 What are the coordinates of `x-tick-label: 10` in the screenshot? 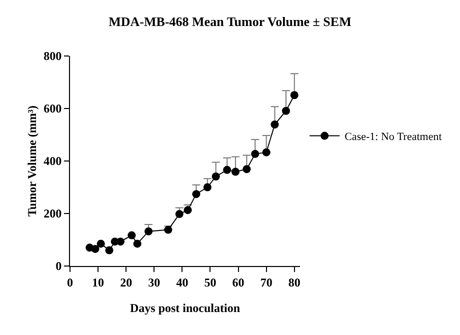 It's located at (98, 282).